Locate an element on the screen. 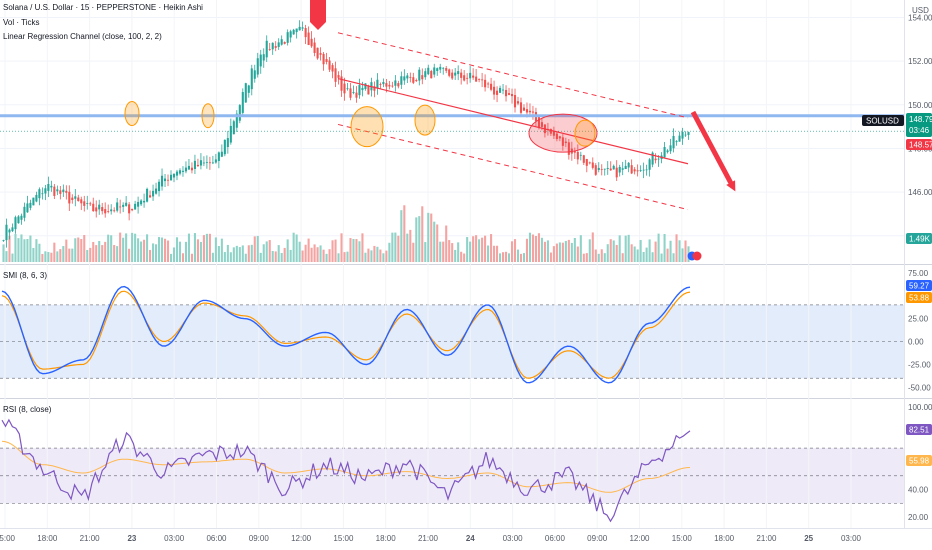  smi-tick-label: -25.00 is located at coordinates (919, 364).